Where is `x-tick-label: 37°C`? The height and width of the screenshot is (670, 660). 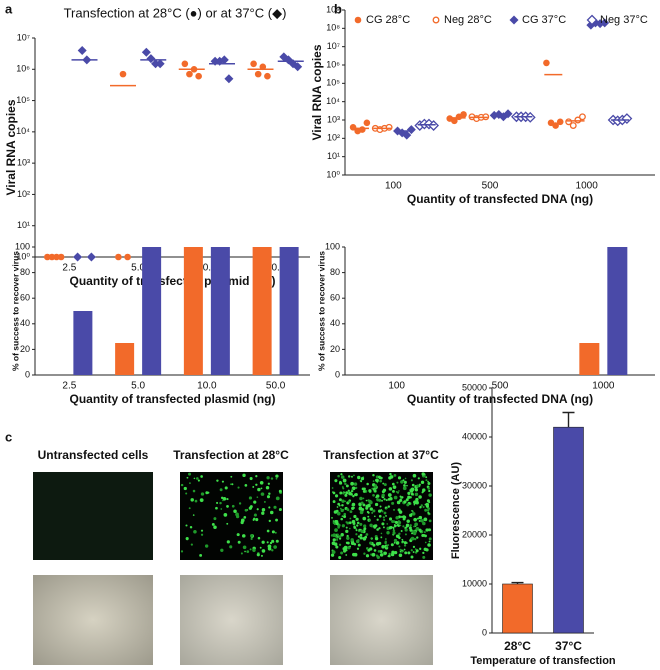
x-tick-label: 37°C is located at coordinates (568, 646).